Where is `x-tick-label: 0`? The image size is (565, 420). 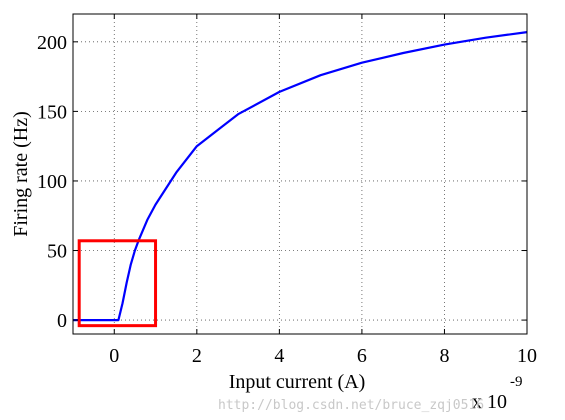 x-tick-label: 0 is located at coordinates (114, 356).